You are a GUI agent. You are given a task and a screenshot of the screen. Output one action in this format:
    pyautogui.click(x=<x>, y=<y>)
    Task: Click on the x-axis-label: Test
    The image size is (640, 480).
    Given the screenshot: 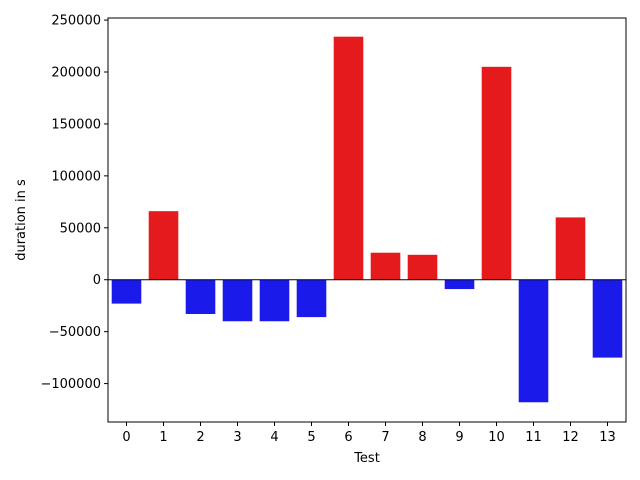 What is the action you would take?
    pyautogui.click(x=366, y=458)
    